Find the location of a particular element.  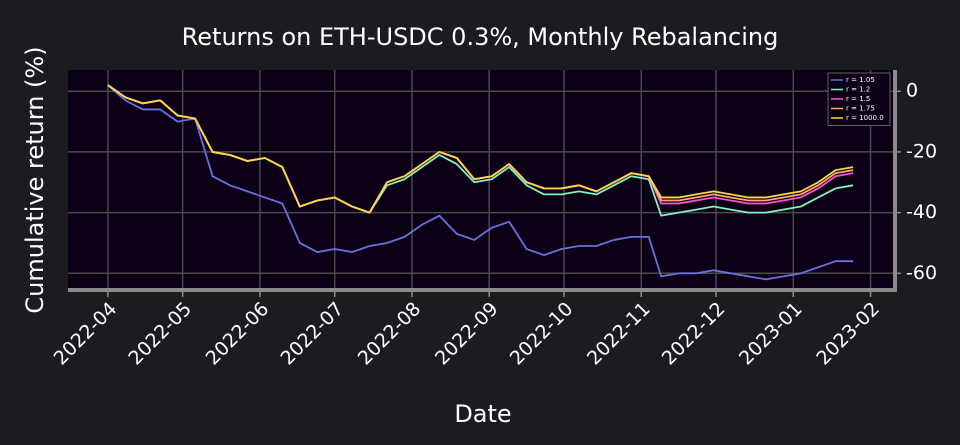

legend-label: r = 1.75 is located at coordinates (860, 109).